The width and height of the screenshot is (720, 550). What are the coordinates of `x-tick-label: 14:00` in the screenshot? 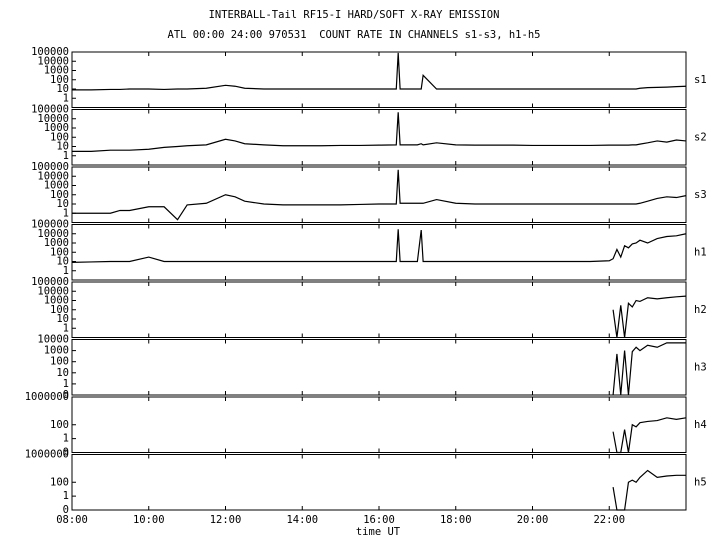 It's located at (302, 520).